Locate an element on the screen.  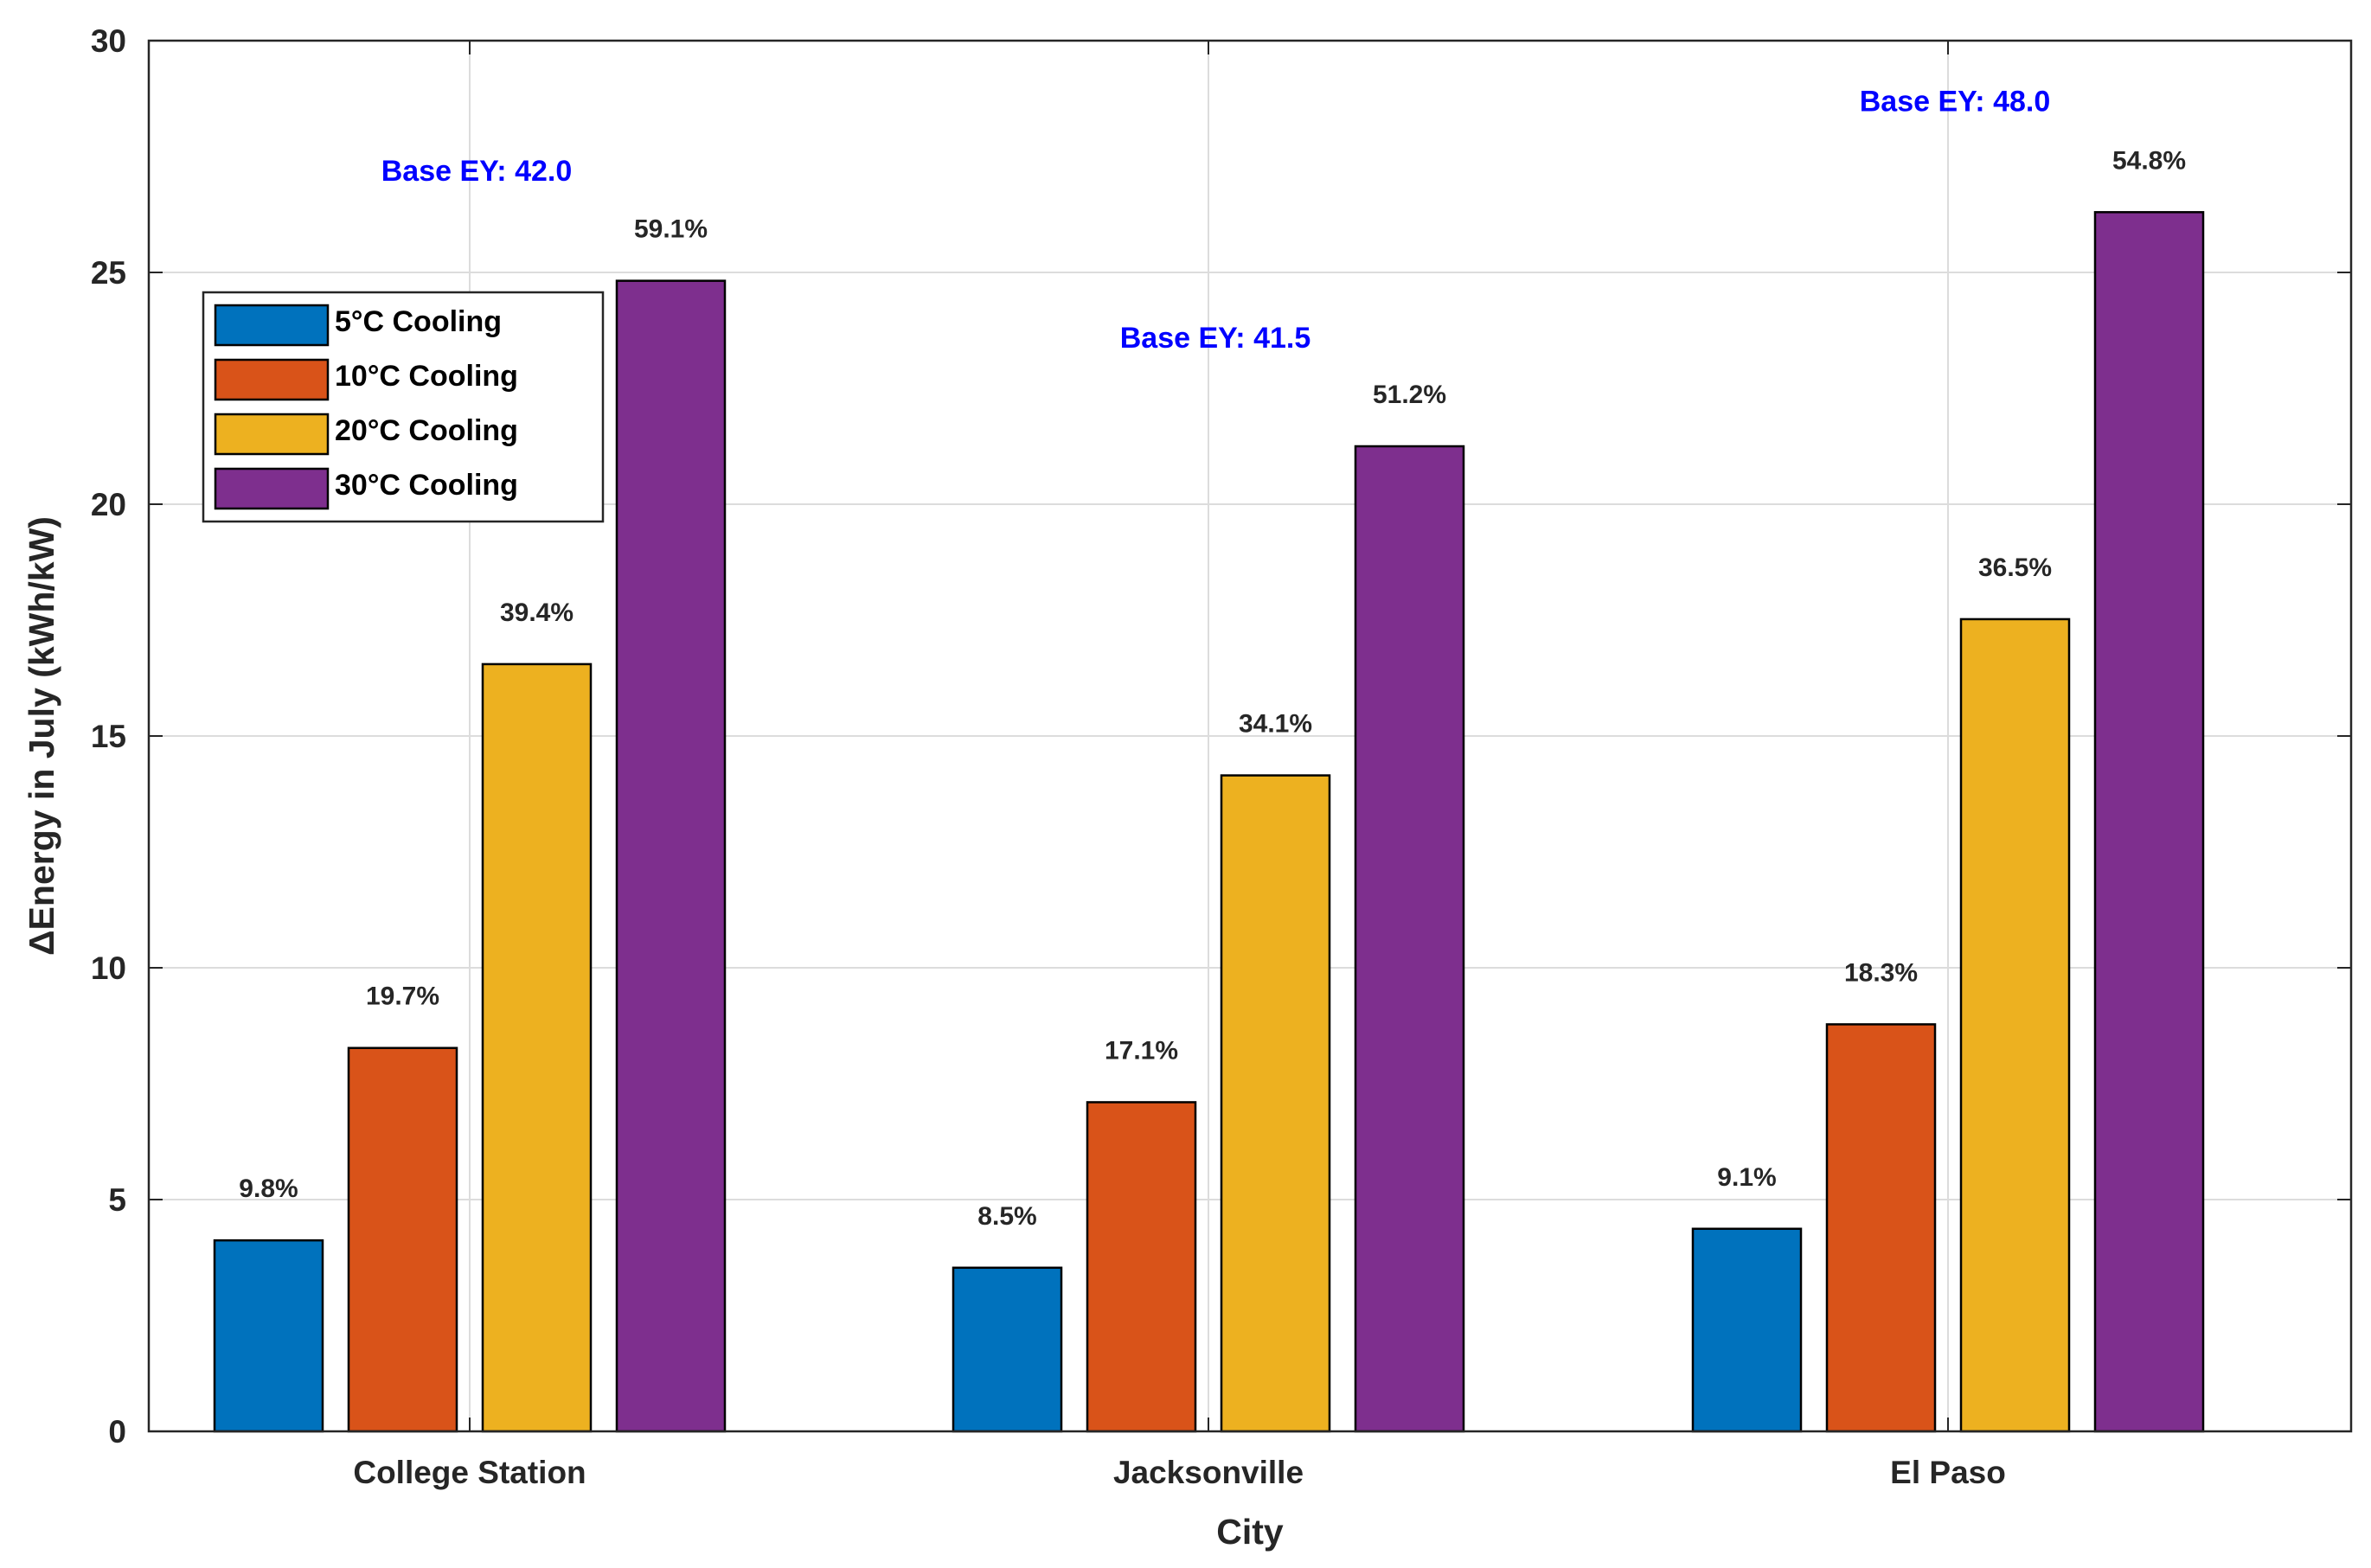
bar-value-label: 39.4% is located at coordinates (537, 612).